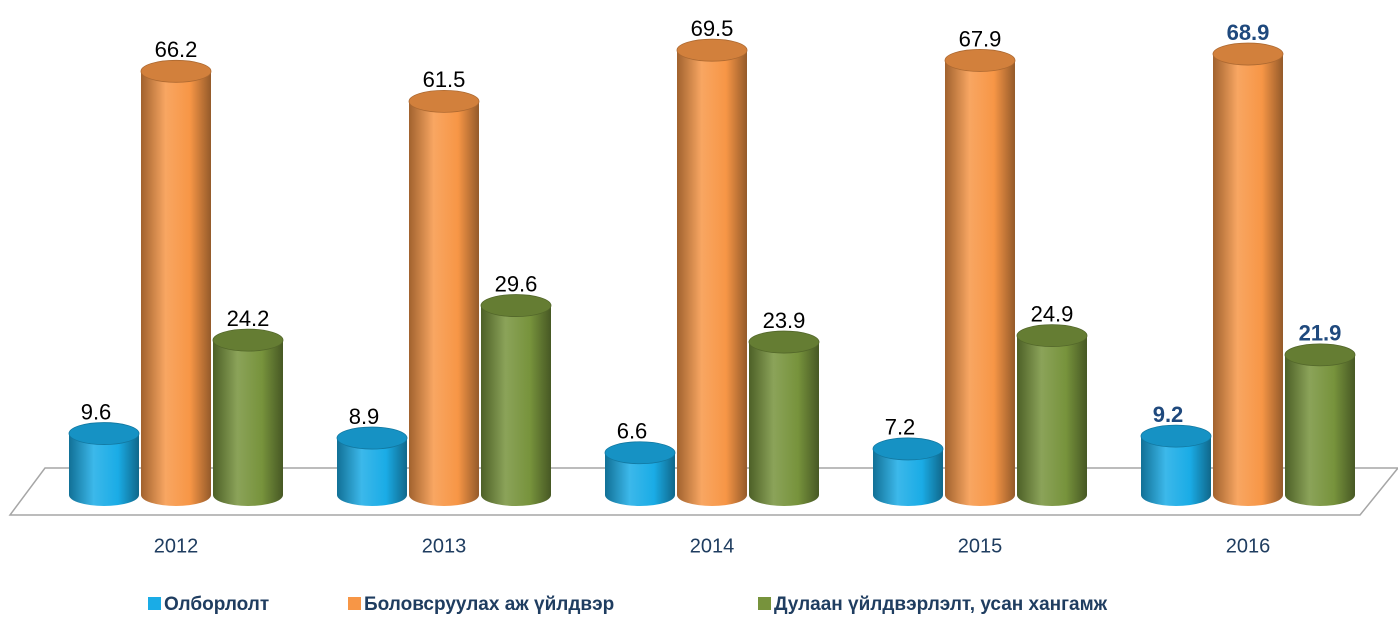 Image resolution: width=1398 pixels, height=621 pixels. What do you see at coordinates (784, 320) in the screenshot?
I see `data-label: 23.9` at bounding box center [784, 320].